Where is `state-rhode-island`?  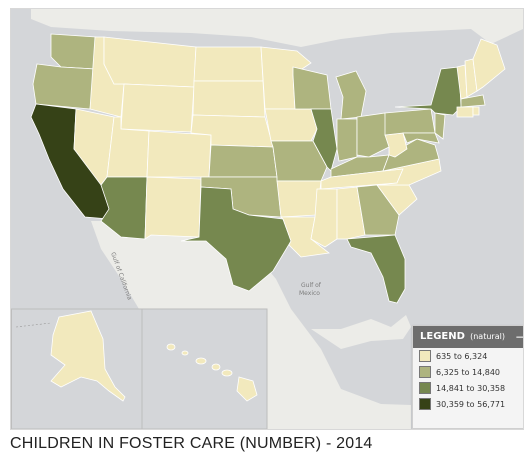 state-rhode-island is located at coordinates (476, 111).